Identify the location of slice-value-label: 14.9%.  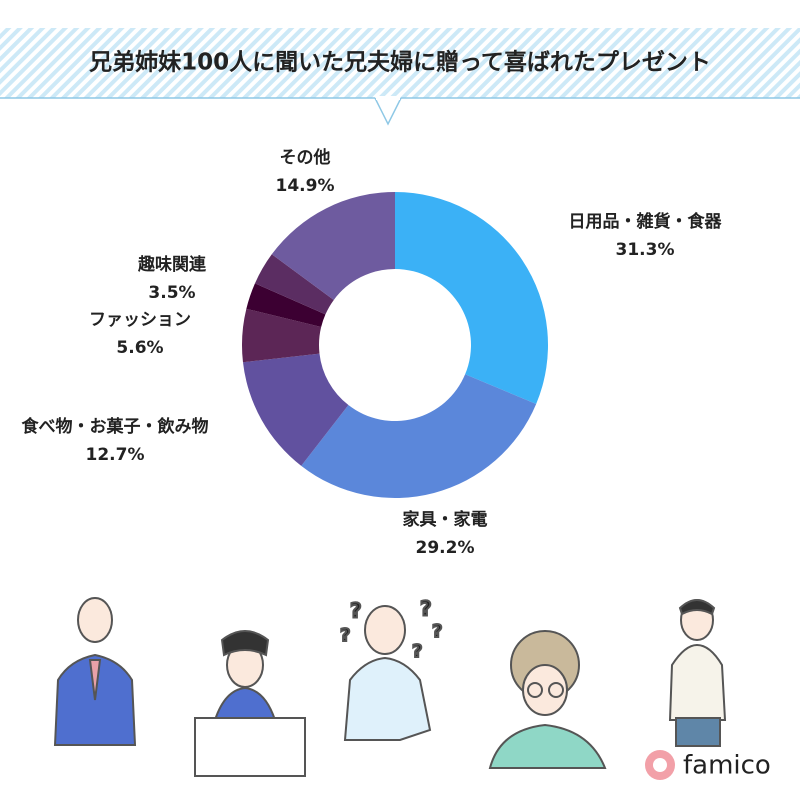
(305, 186).